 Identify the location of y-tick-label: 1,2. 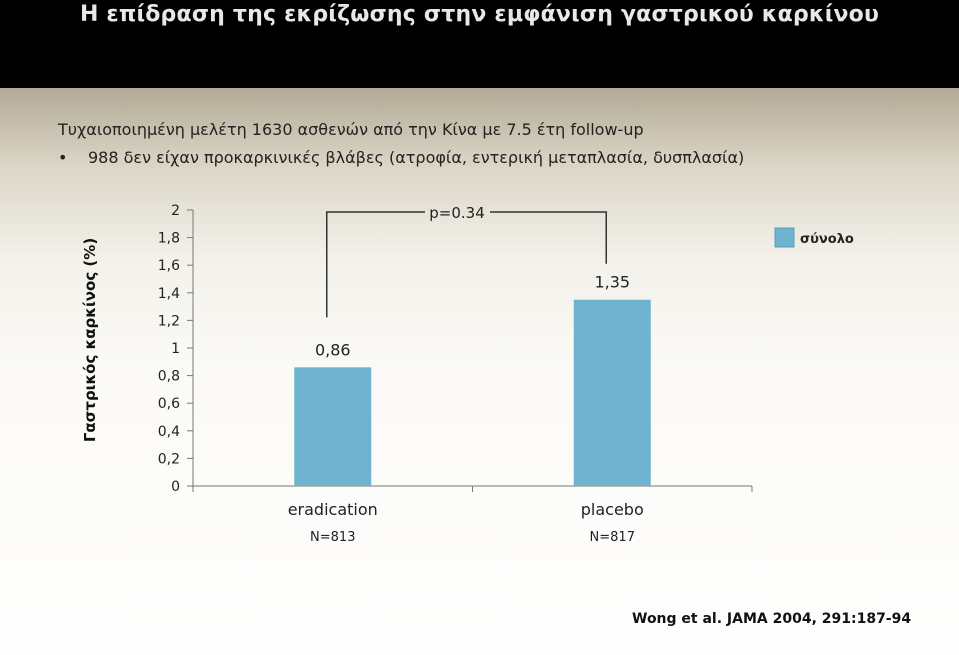
(169, 321).